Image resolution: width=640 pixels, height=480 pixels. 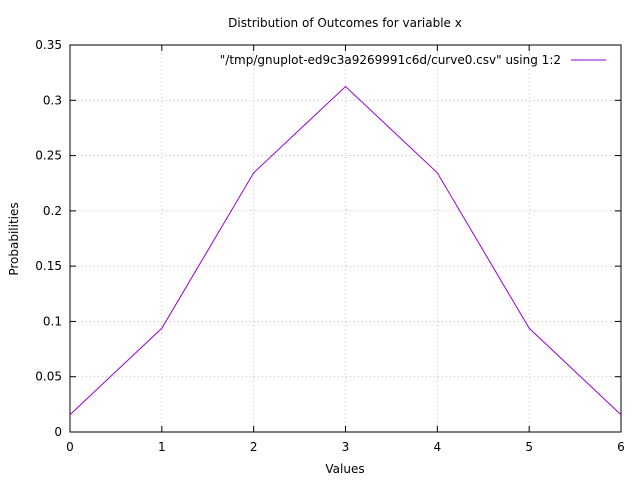 I want to click on y-tick-label: 0.15, so click(x=48, y=266).